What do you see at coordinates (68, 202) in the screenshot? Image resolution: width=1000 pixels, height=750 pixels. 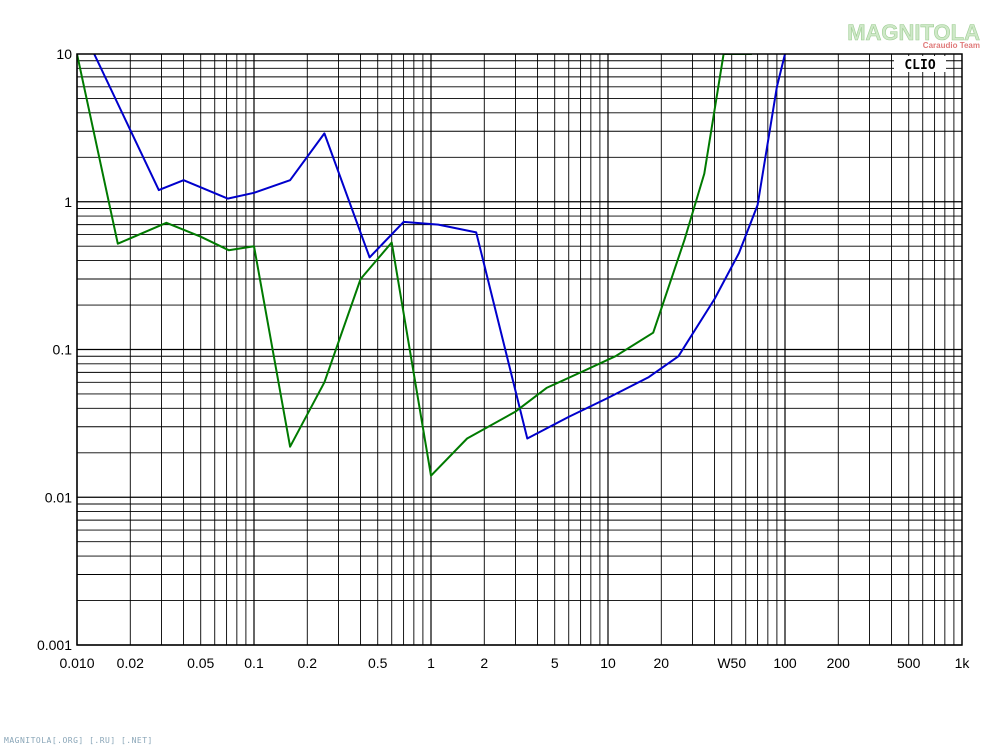 I see `y-tick-label: 1` at bounding box center [68, 202].